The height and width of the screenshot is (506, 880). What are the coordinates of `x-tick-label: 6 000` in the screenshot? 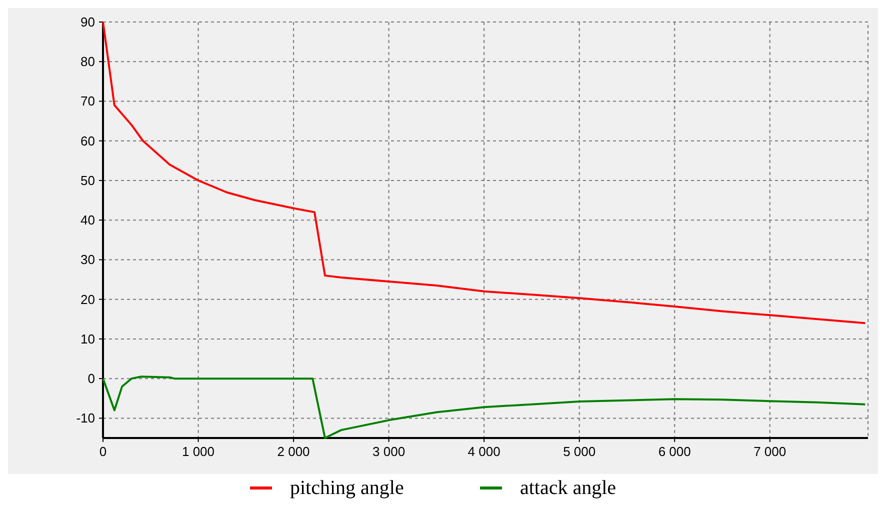 It's located at (674, 451).